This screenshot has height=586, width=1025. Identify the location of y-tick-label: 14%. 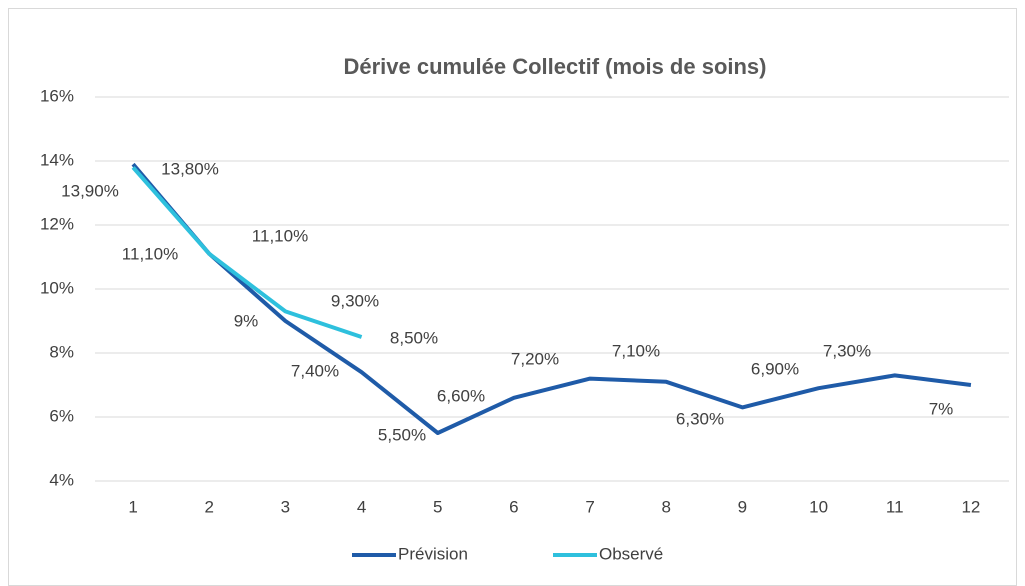
(57, 159).